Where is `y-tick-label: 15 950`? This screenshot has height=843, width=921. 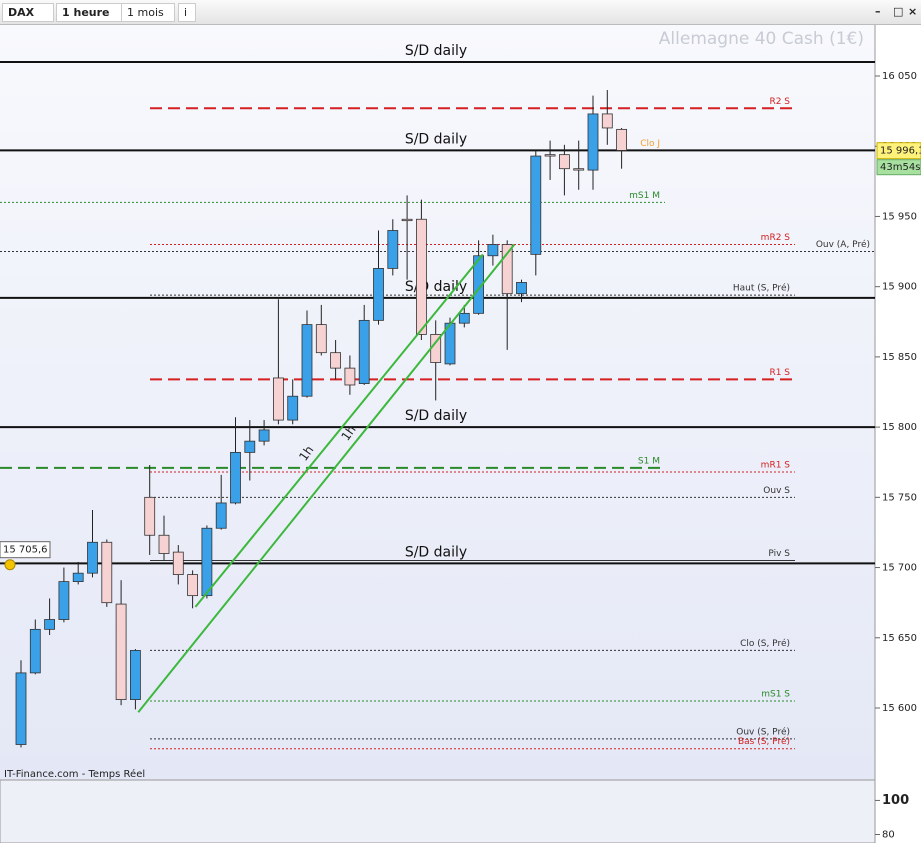
y-tick-label: 15 950 is located at coordinates (899, 216).